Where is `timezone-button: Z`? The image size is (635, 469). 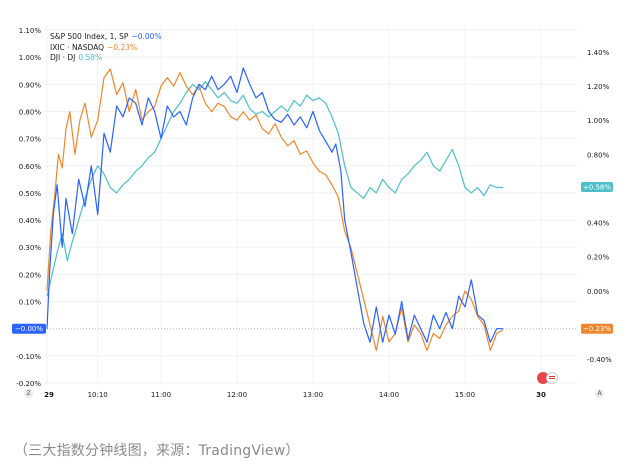 timezone-button: Z is located at coordinates (28, 393).